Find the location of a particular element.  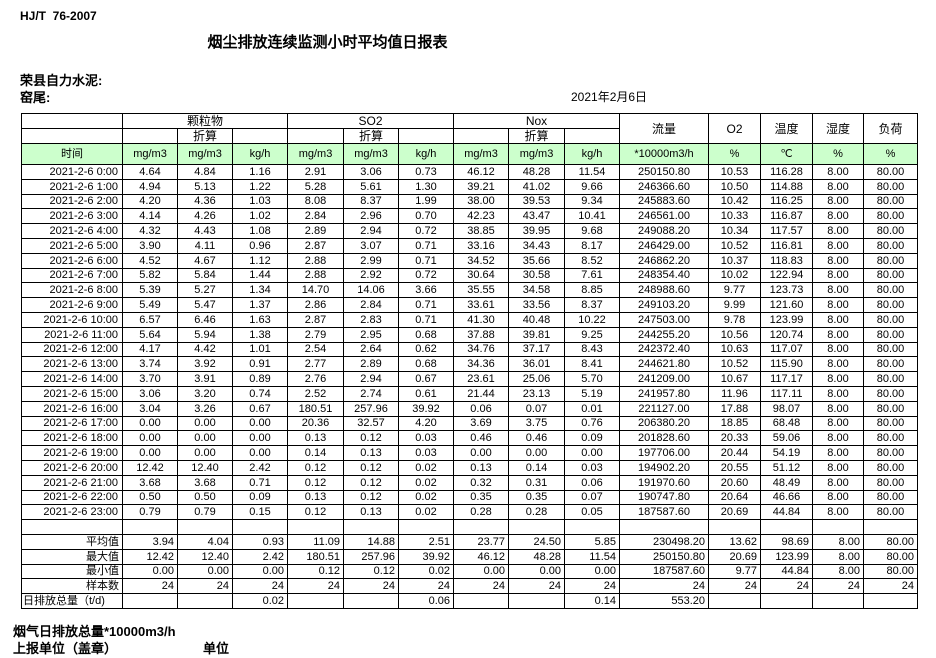

value-cell: 4.17 is located at coordinates (150, 349).